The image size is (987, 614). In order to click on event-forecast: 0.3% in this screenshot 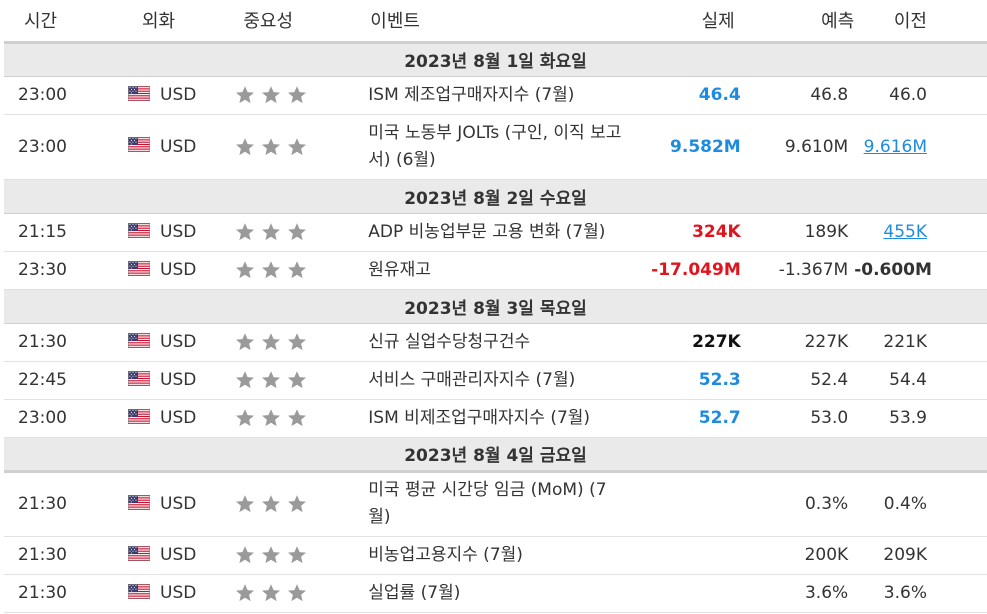, I will do `click(800, 504)`.